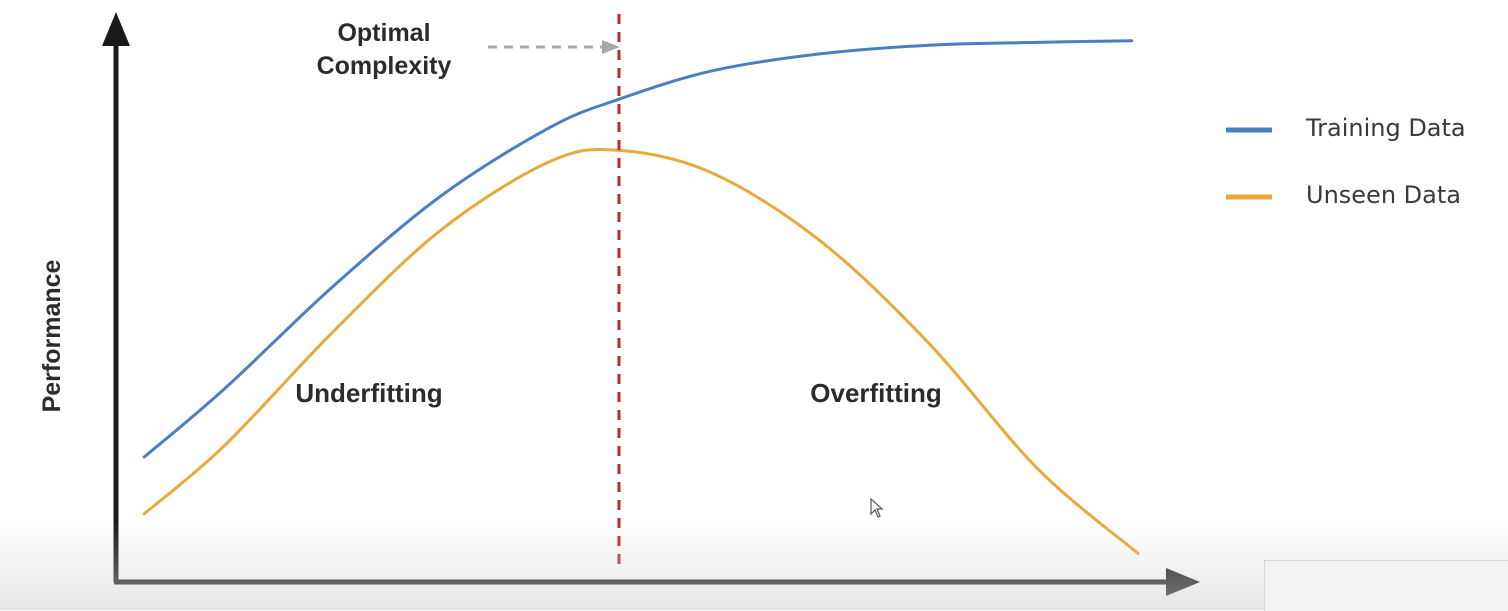 The height and width of the screenshot is (611, 1508). Describe the element at coordinates (383, 33) in the screenshot. I see `optimal-label-line1: Optimal` at that location.